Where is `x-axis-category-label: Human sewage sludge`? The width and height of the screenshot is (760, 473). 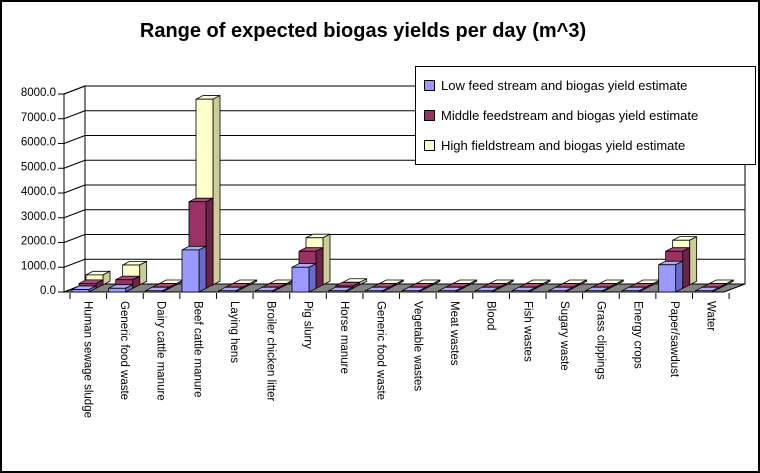 x-axis-category-label: Human sewage sludge is located at coordinates (87, 359).